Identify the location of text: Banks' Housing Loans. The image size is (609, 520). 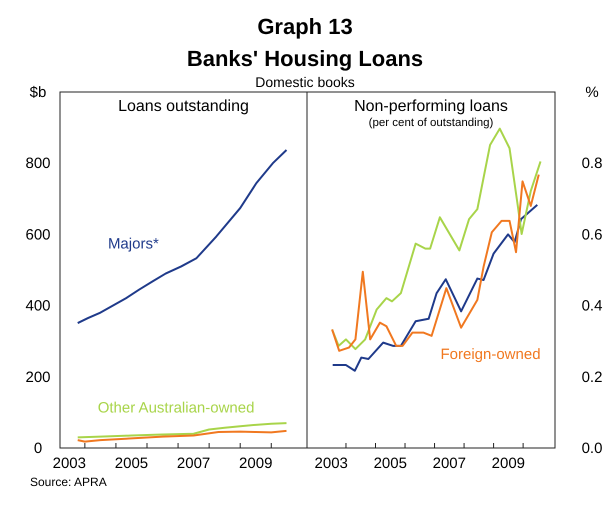
(305, 58).